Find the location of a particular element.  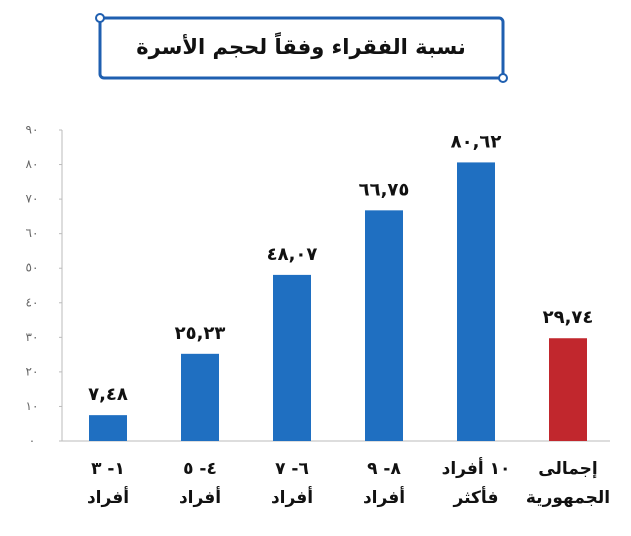

title-box is located at coordinates (301, 48).